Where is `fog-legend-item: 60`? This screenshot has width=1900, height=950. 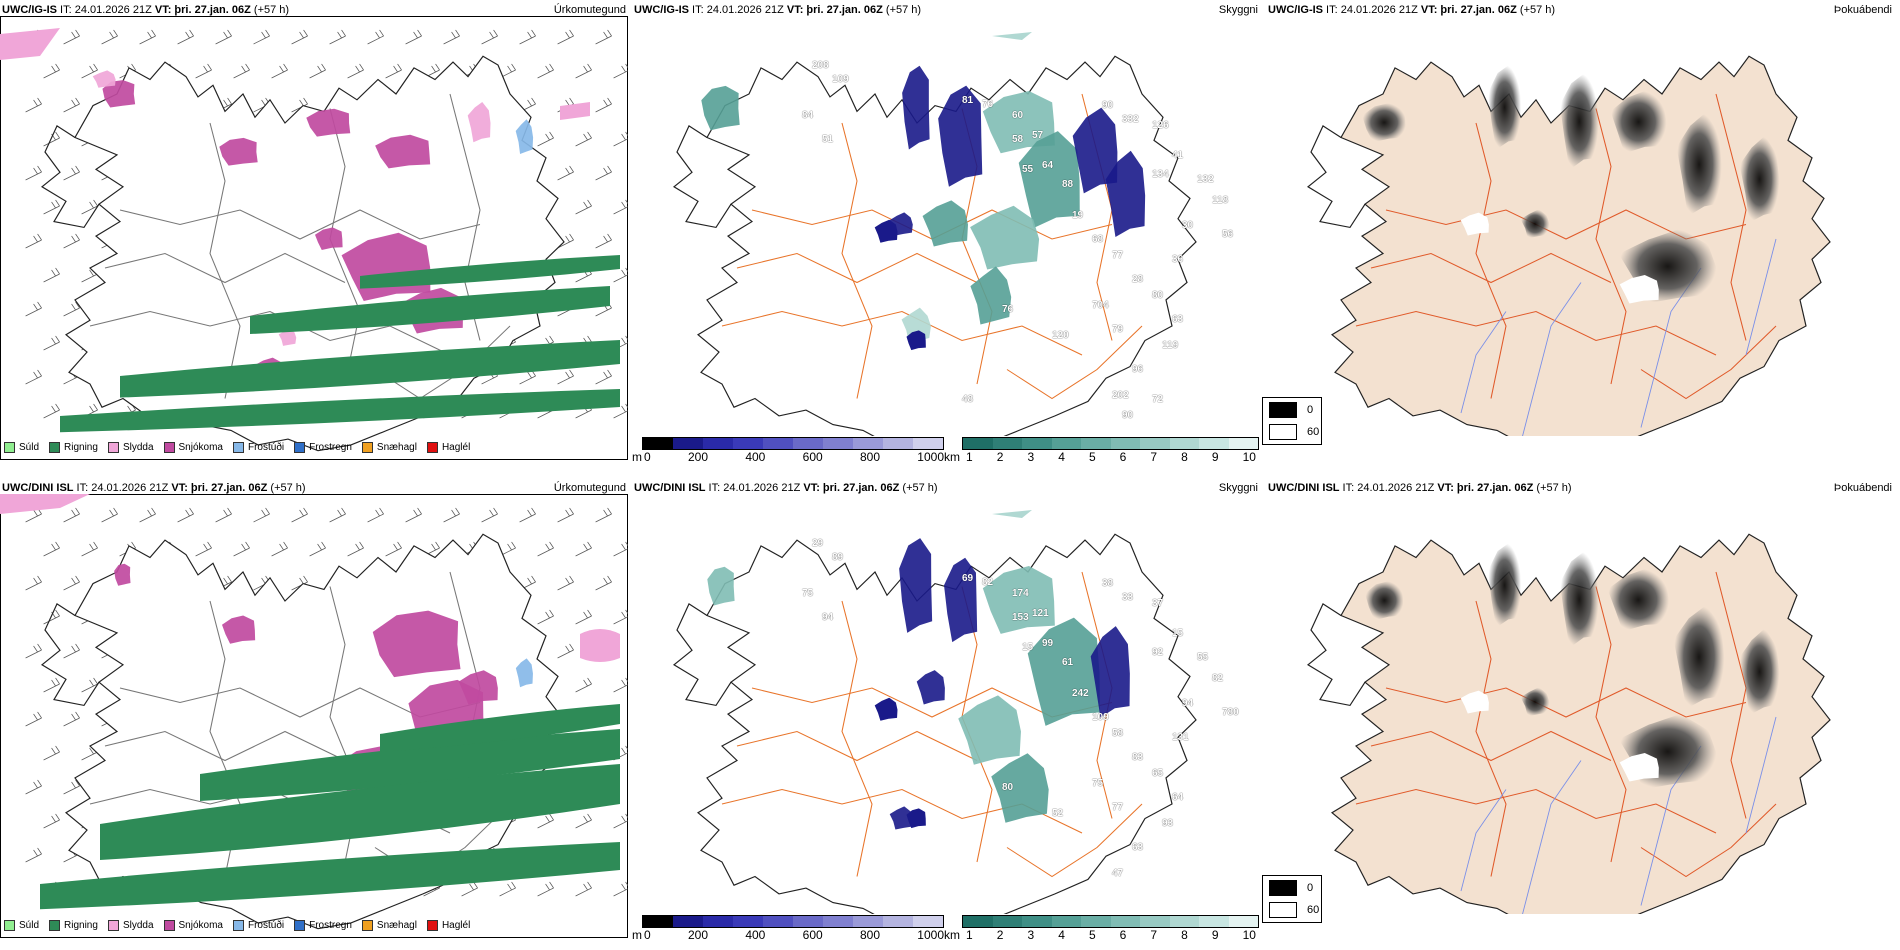 fog-legend-item: 60 is located at coordinates (1294, 432).